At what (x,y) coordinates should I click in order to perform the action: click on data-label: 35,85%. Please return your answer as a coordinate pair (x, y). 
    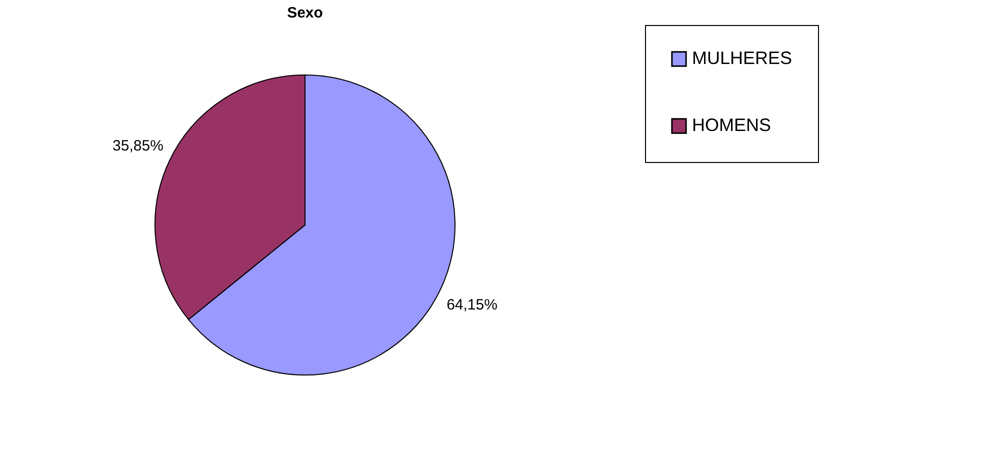
    Looking at the image, I should click on (138, 145).